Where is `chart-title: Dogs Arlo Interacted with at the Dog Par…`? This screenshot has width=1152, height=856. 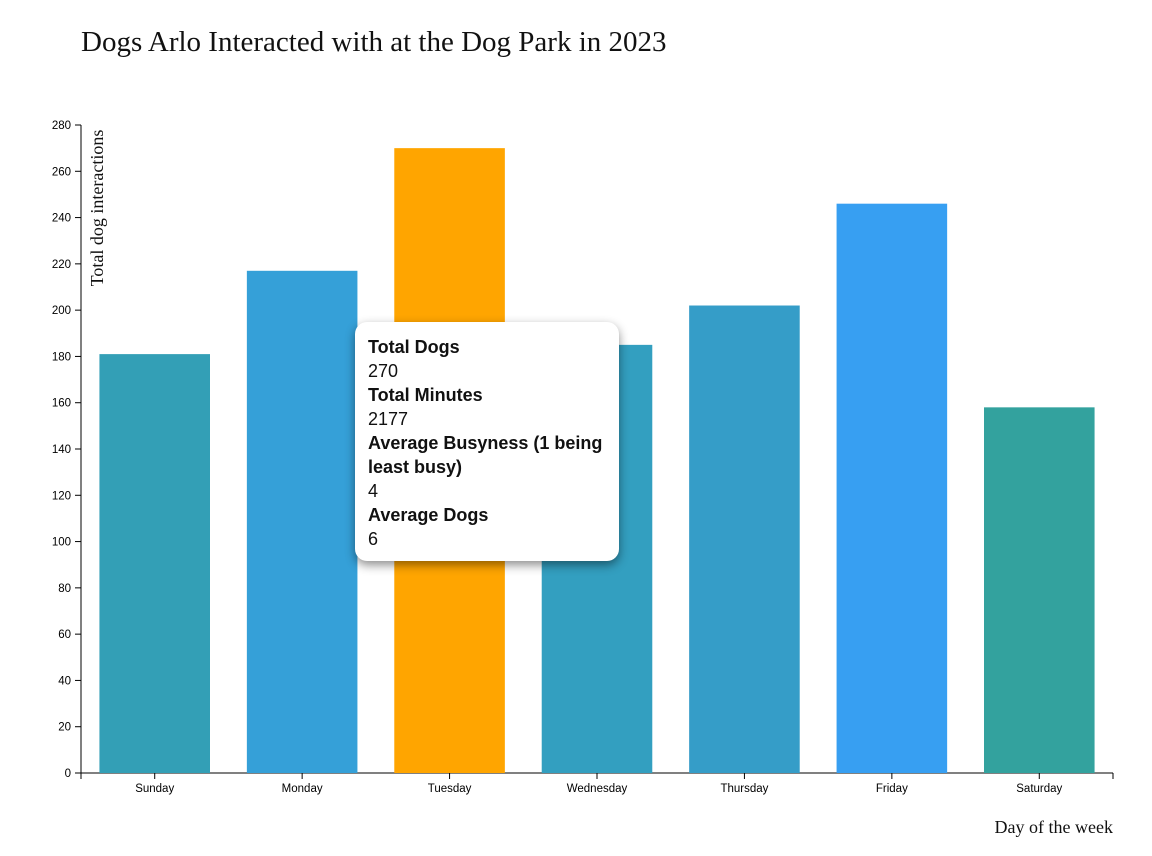
chart-title: Dogs Arlo Interacted with at the Dog Par… is located at coordinates (374, 42).